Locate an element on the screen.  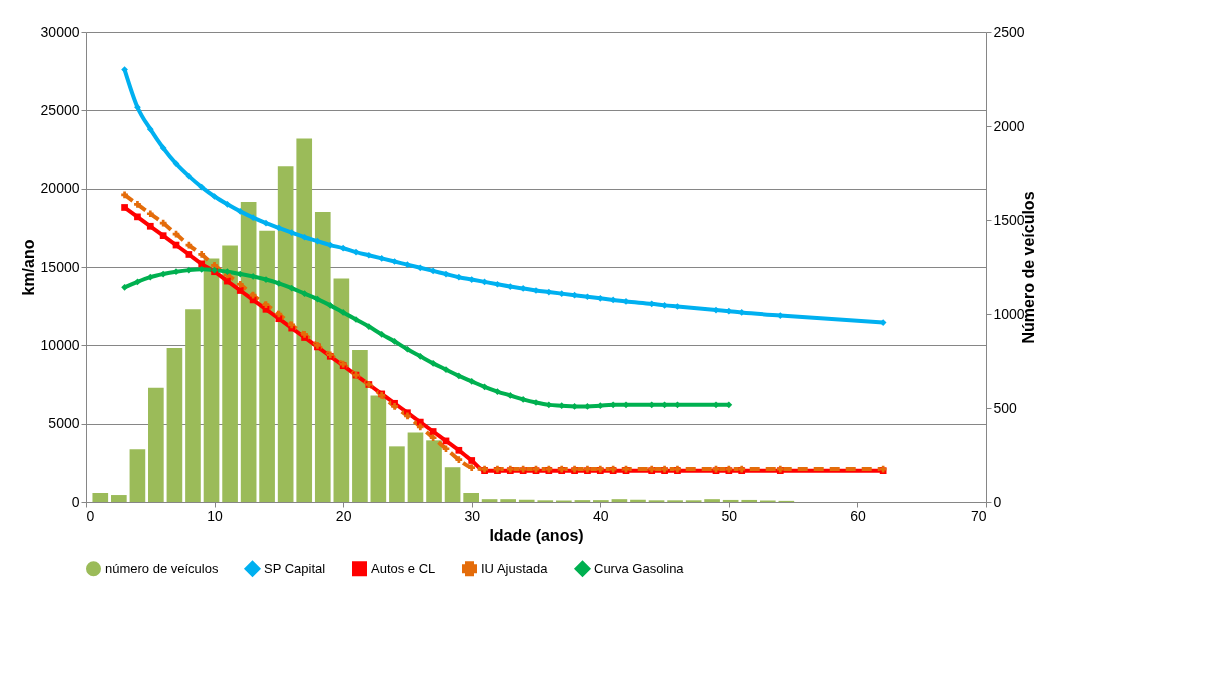
x-tick-label: 60 is located at coordinates (858, 515).